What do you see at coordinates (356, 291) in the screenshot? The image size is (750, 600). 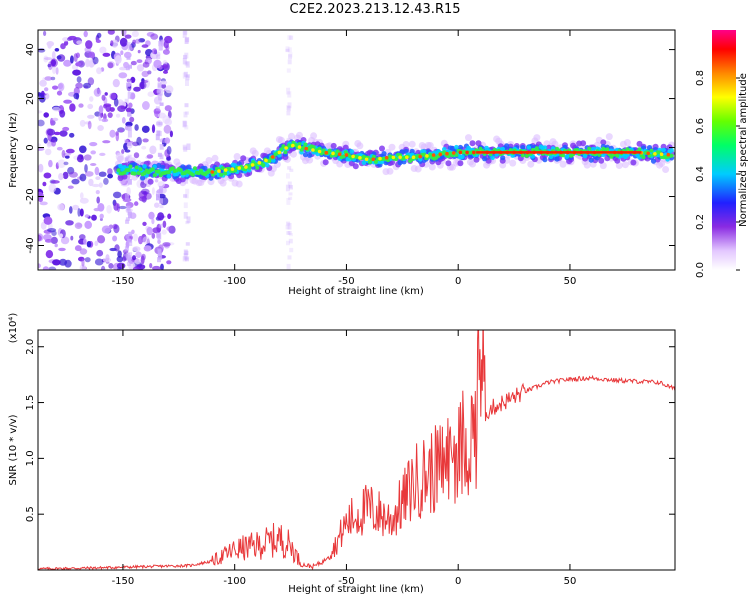 I see `spectrogram-x-axis-label: Height of straight line (km)` at bounding box center [356, 291].